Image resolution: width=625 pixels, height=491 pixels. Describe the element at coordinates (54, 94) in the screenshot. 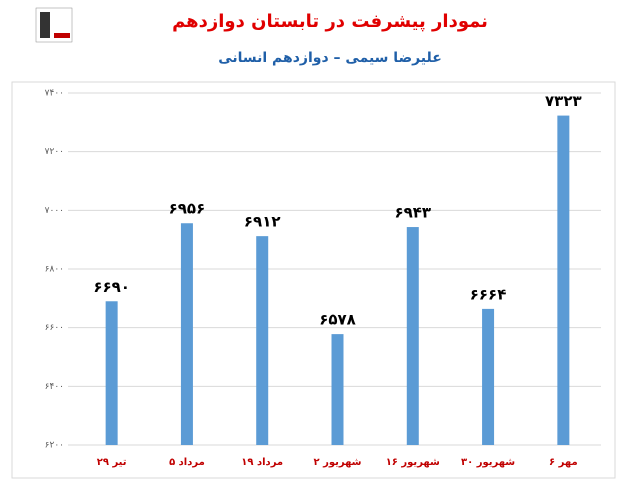

I see `y-tick-label: ۷۴۰۰` at that location.